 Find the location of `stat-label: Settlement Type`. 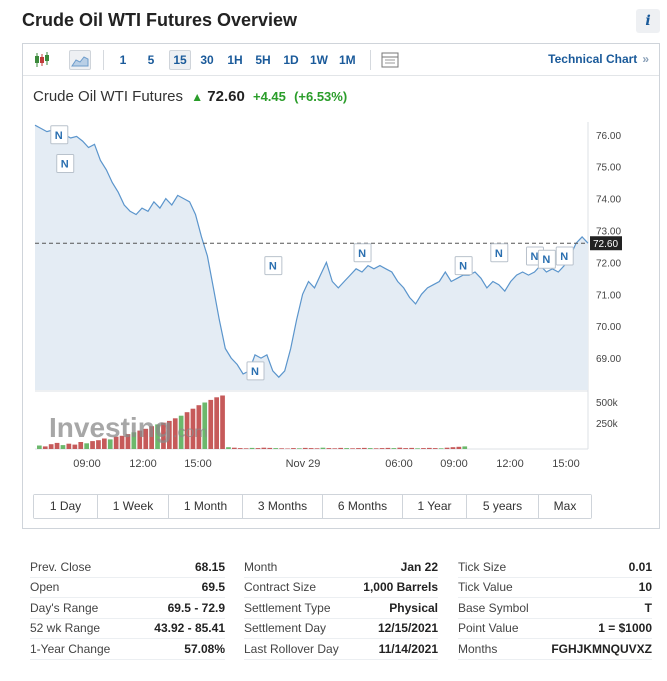

stat-label: Settlement Type is located at coordinates (287, 607).